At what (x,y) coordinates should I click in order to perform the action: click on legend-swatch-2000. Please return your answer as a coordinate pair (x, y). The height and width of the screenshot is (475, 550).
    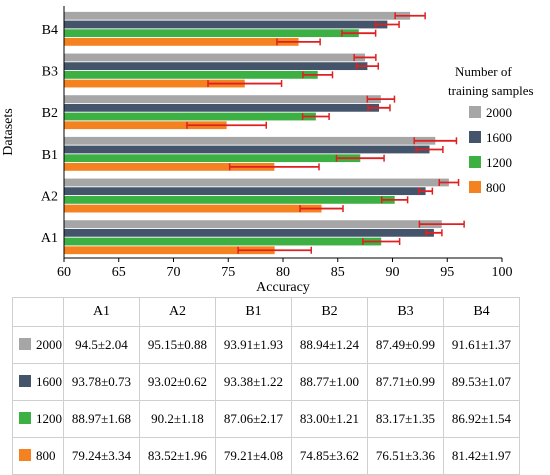
    Looking at the image, I should click on (475, 112).